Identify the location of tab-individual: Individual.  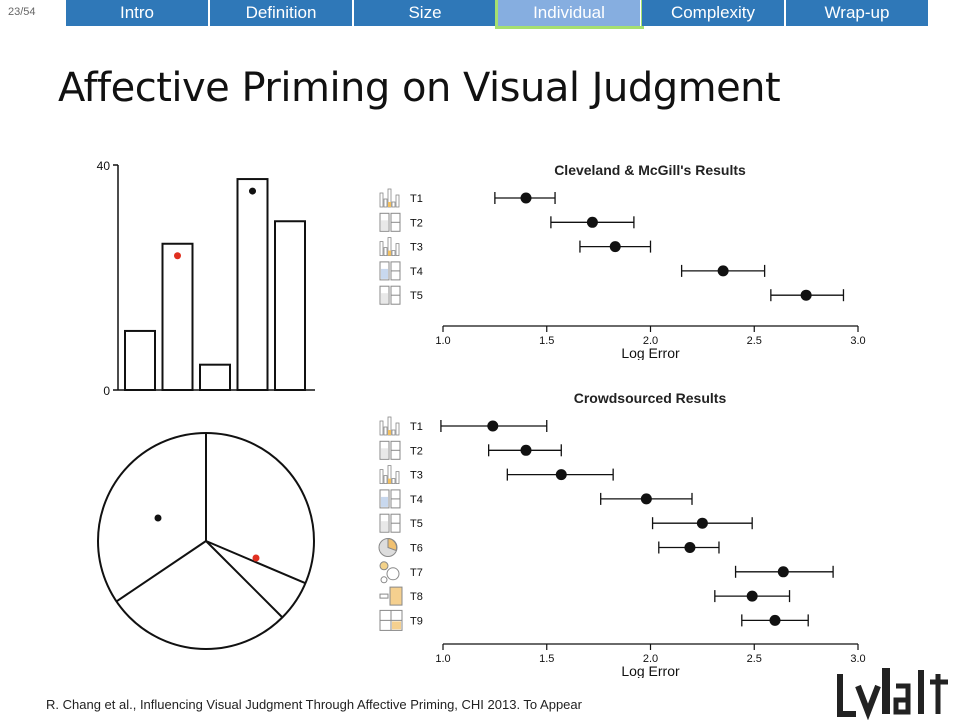
(569, 13).